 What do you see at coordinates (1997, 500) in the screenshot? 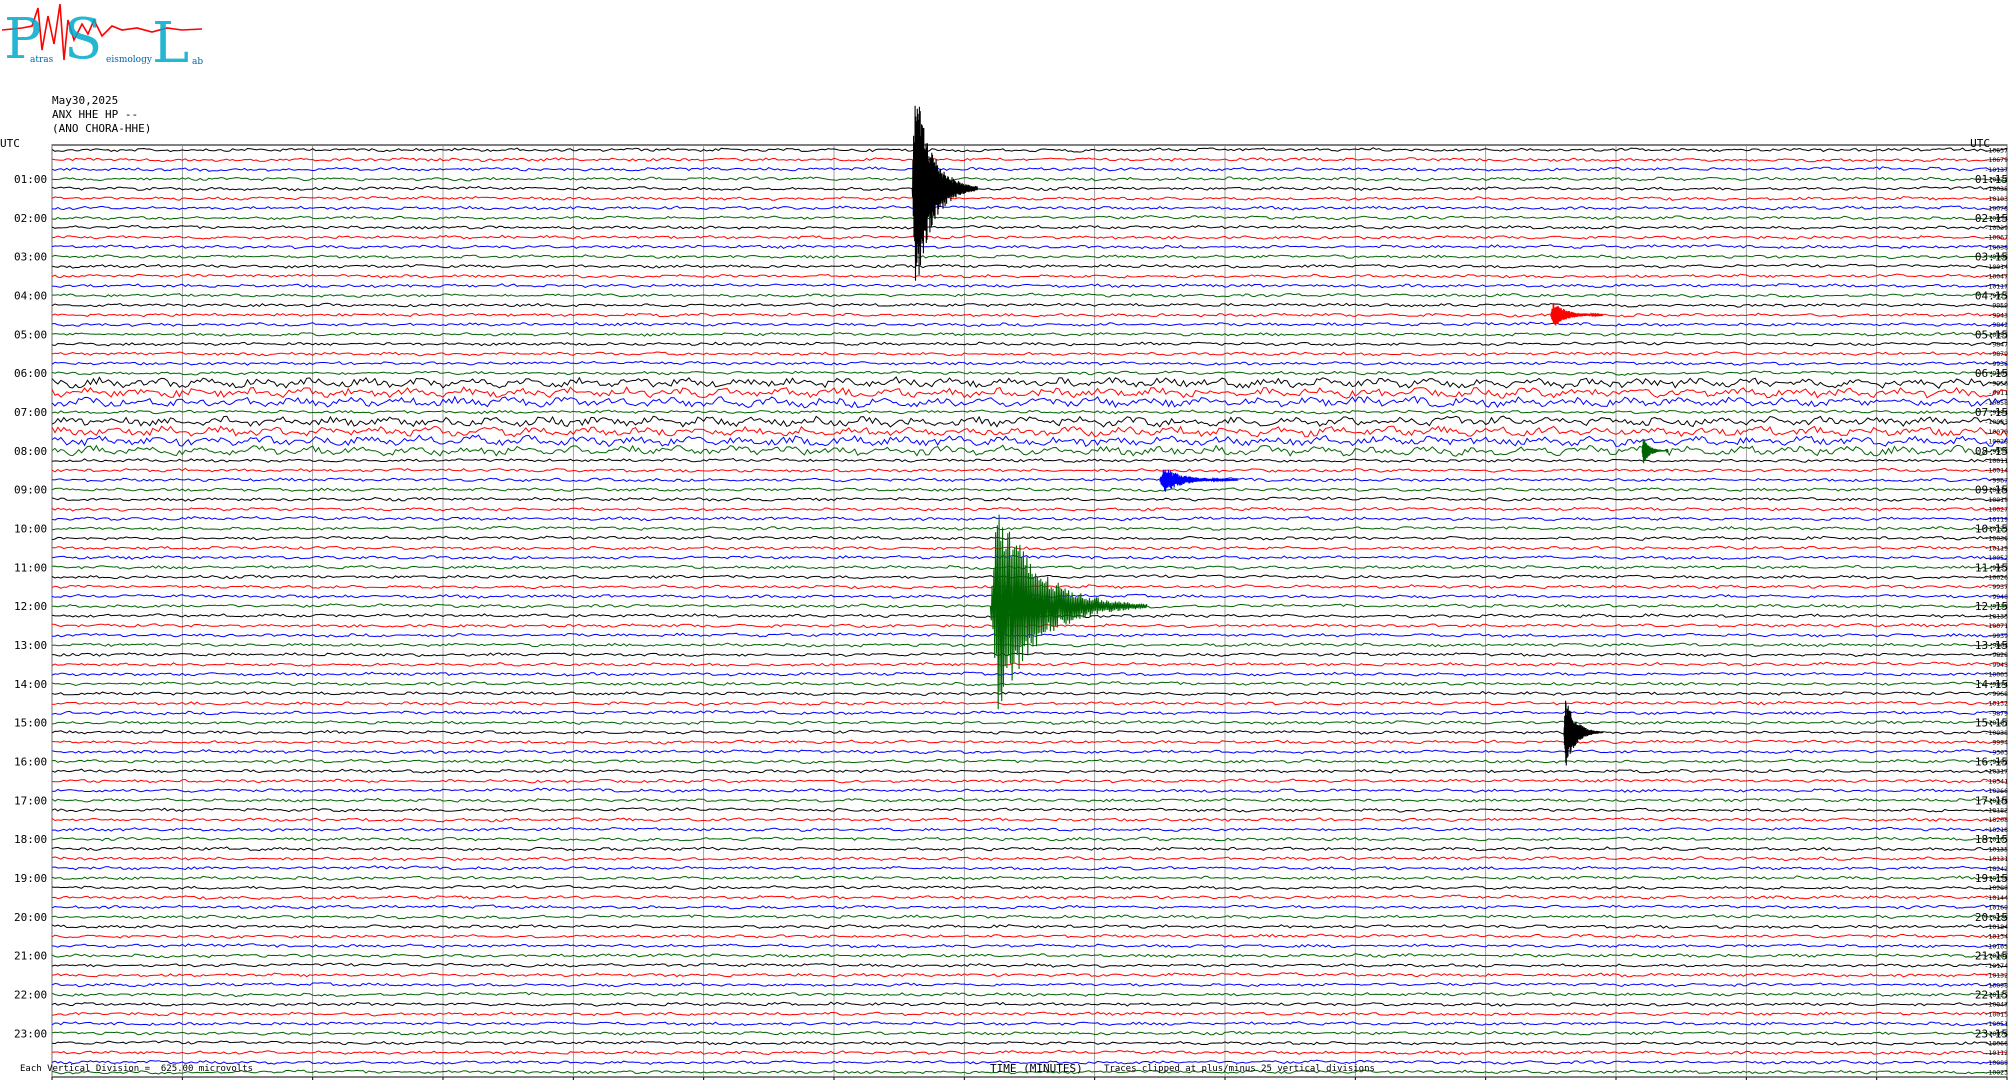
I see `trace-offset-label: -10019` at bounding box center [1997, 500].